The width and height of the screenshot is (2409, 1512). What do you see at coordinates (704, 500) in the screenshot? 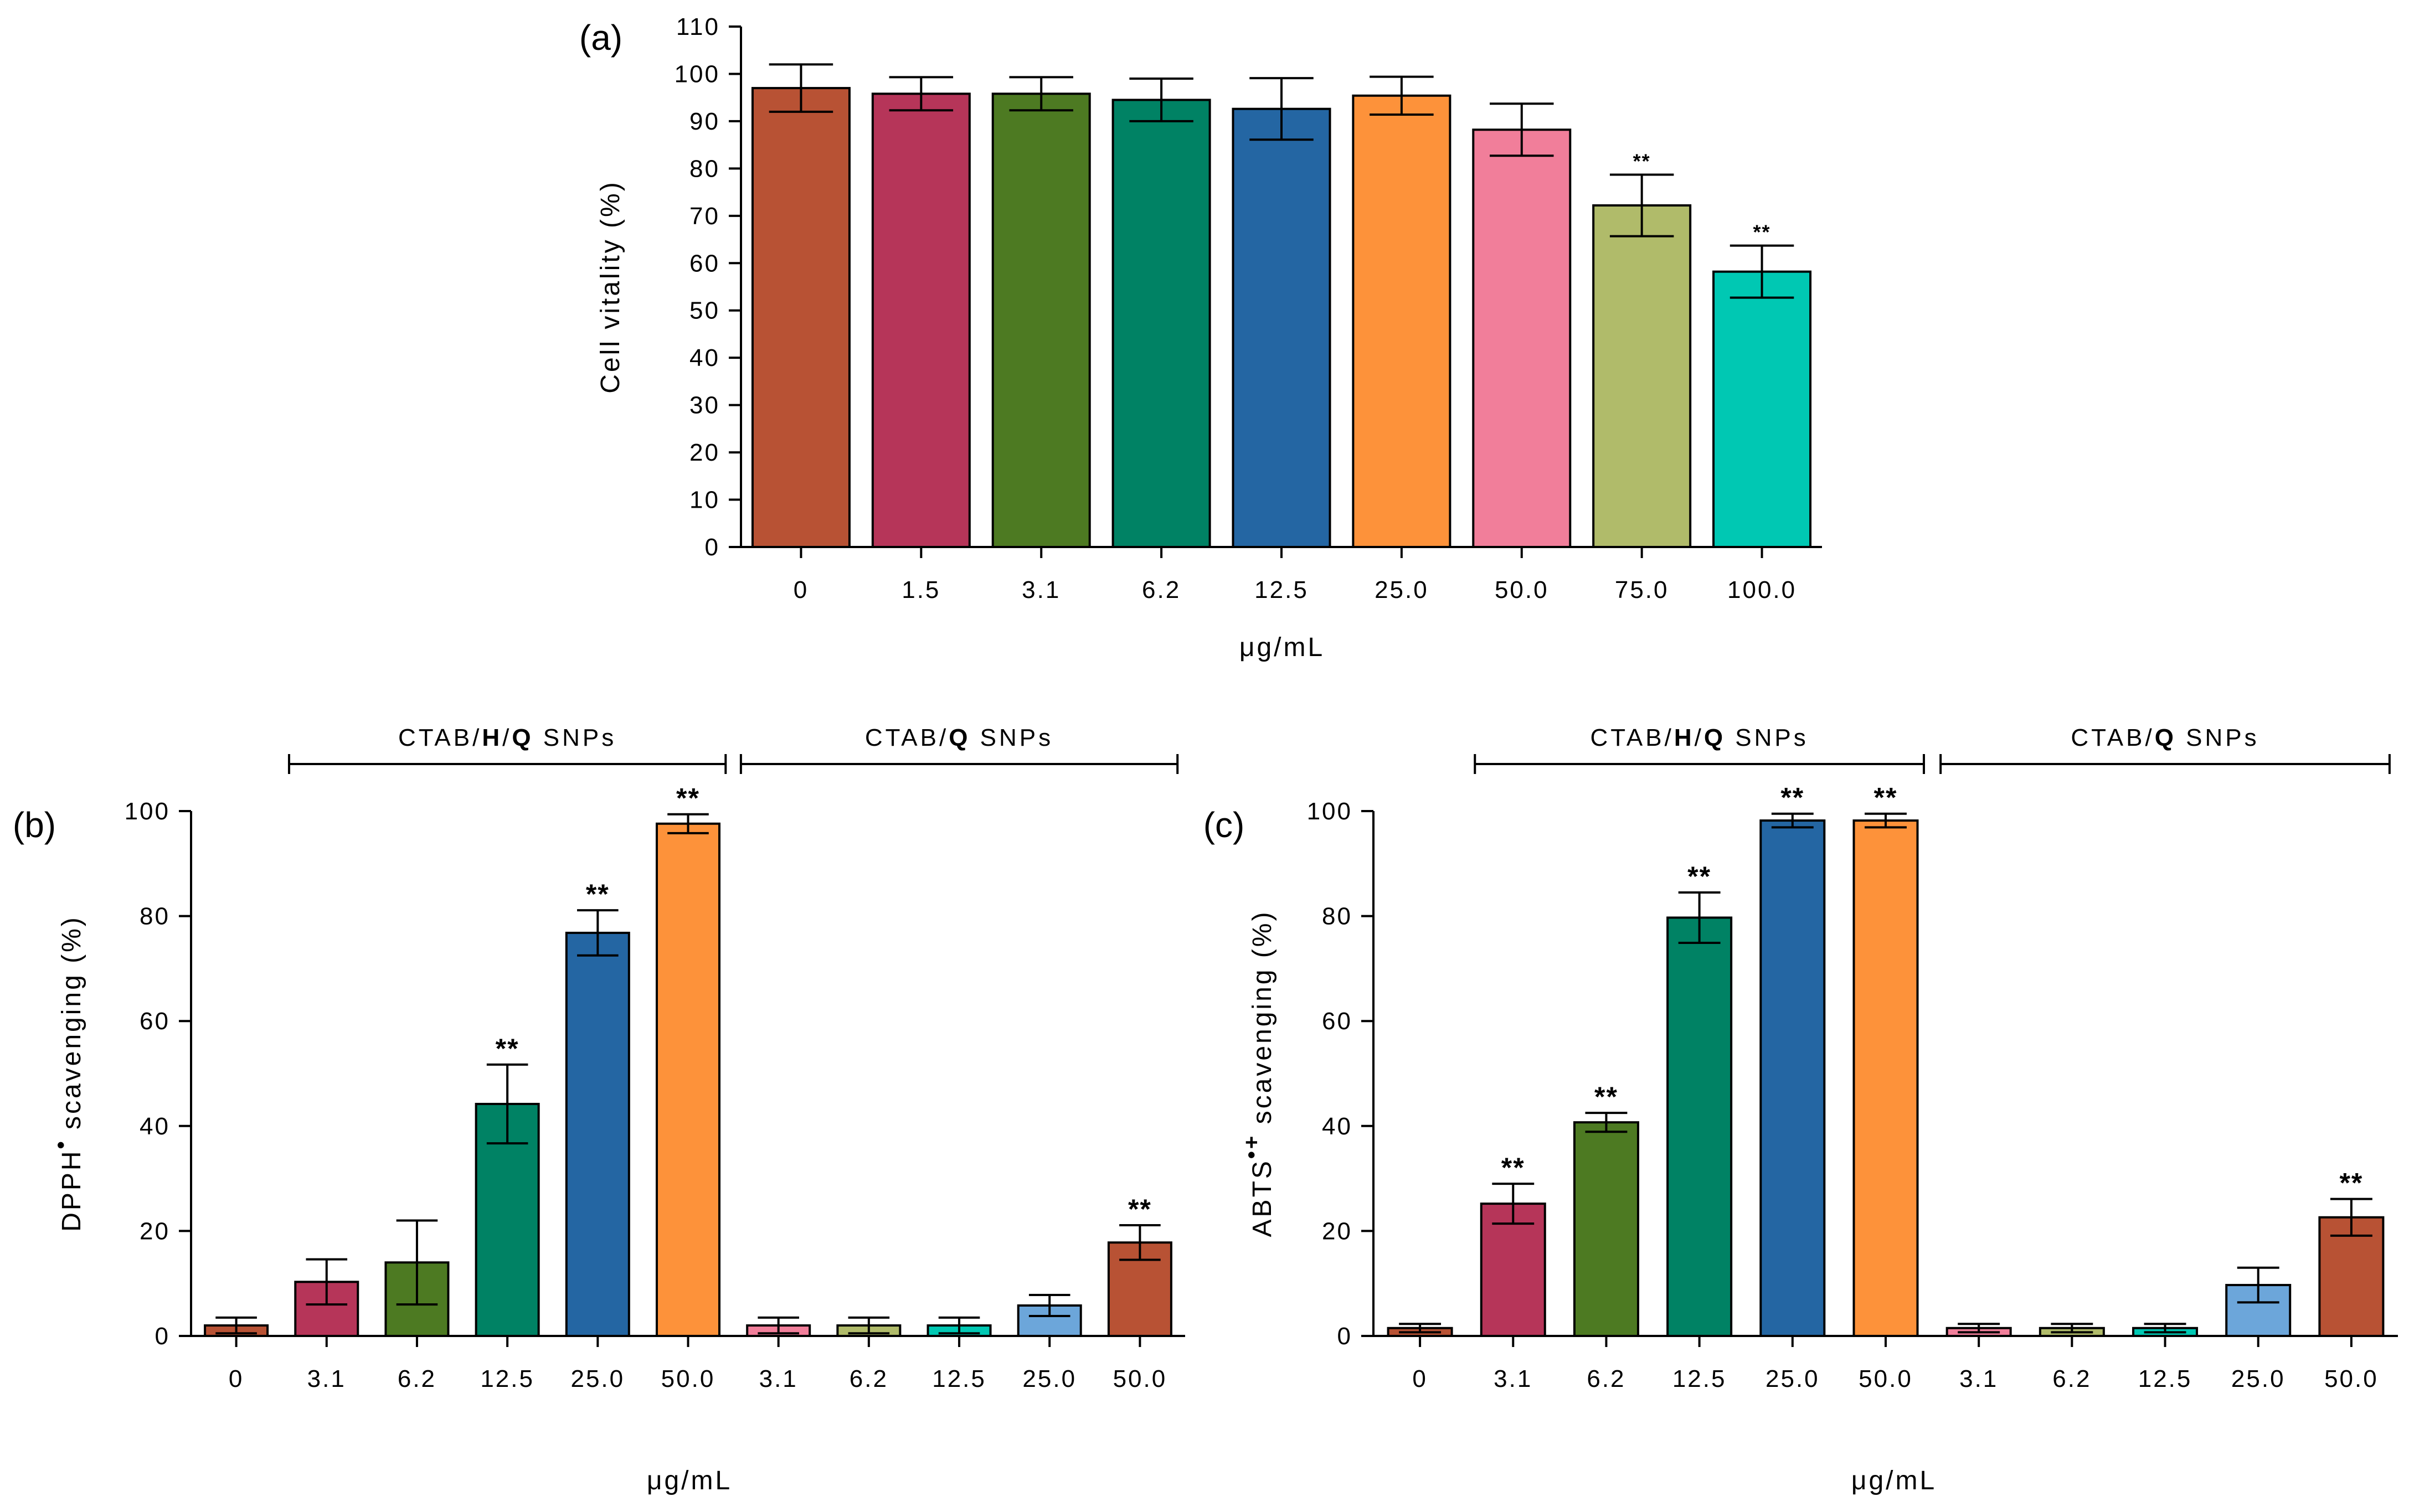
I see `y-tick-label: 10` at bounding box center [704, 500].